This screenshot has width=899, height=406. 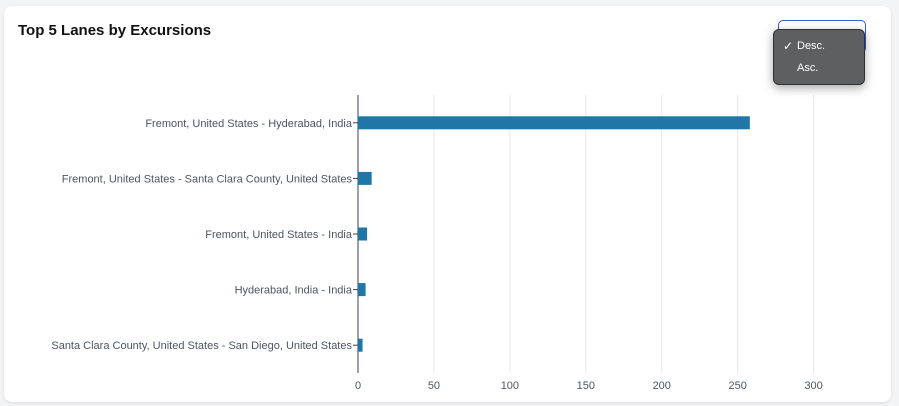 What do you see at coordinates (808, 68) in the screenshot?
I see `sort-option-asc-label: Asc.` at bounding box center [808, 68].